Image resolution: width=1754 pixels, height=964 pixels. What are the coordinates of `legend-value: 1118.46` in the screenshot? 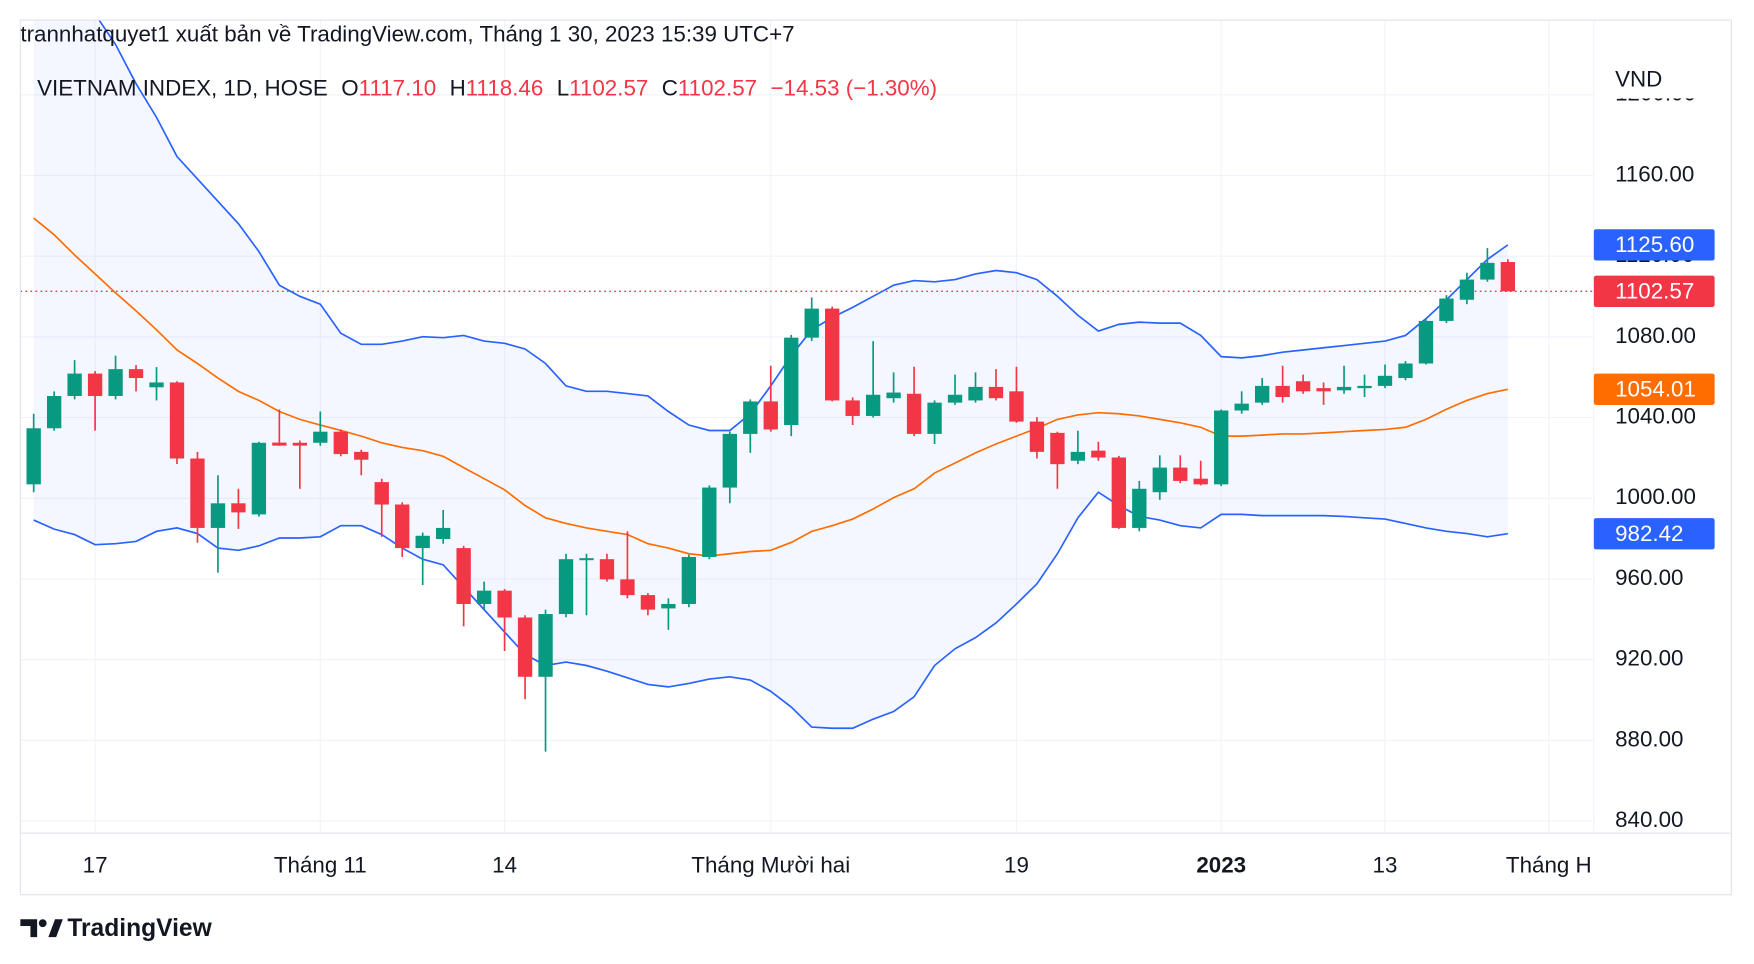 It's located at (505, 87).